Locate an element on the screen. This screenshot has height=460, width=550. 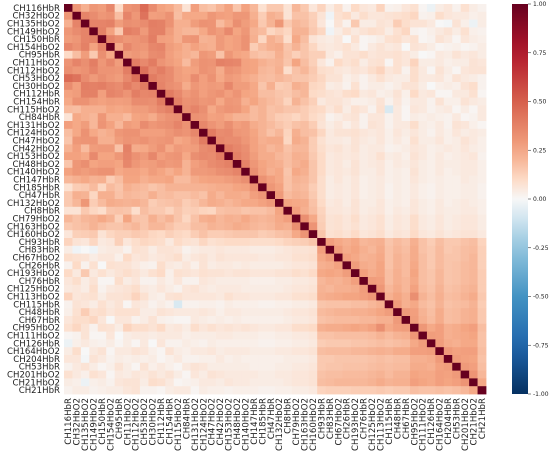
row-tick-label: CH150HbR is located at coordinates (36, 40).